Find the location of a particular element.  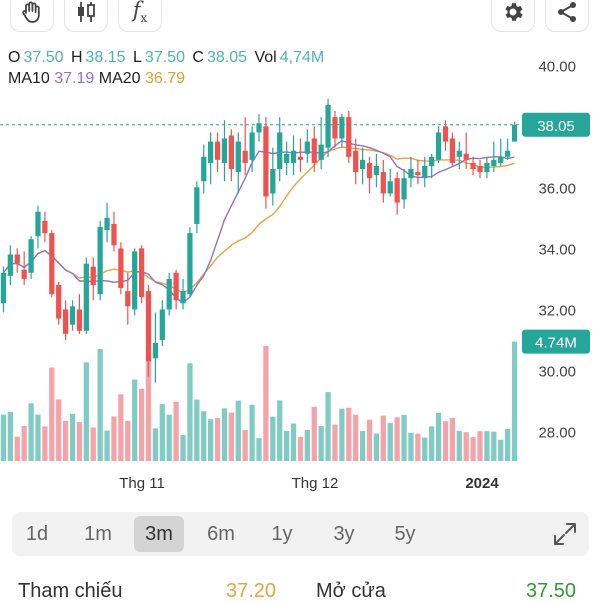

open-price-label: Mở cửa is located at coordinates (351, 591).